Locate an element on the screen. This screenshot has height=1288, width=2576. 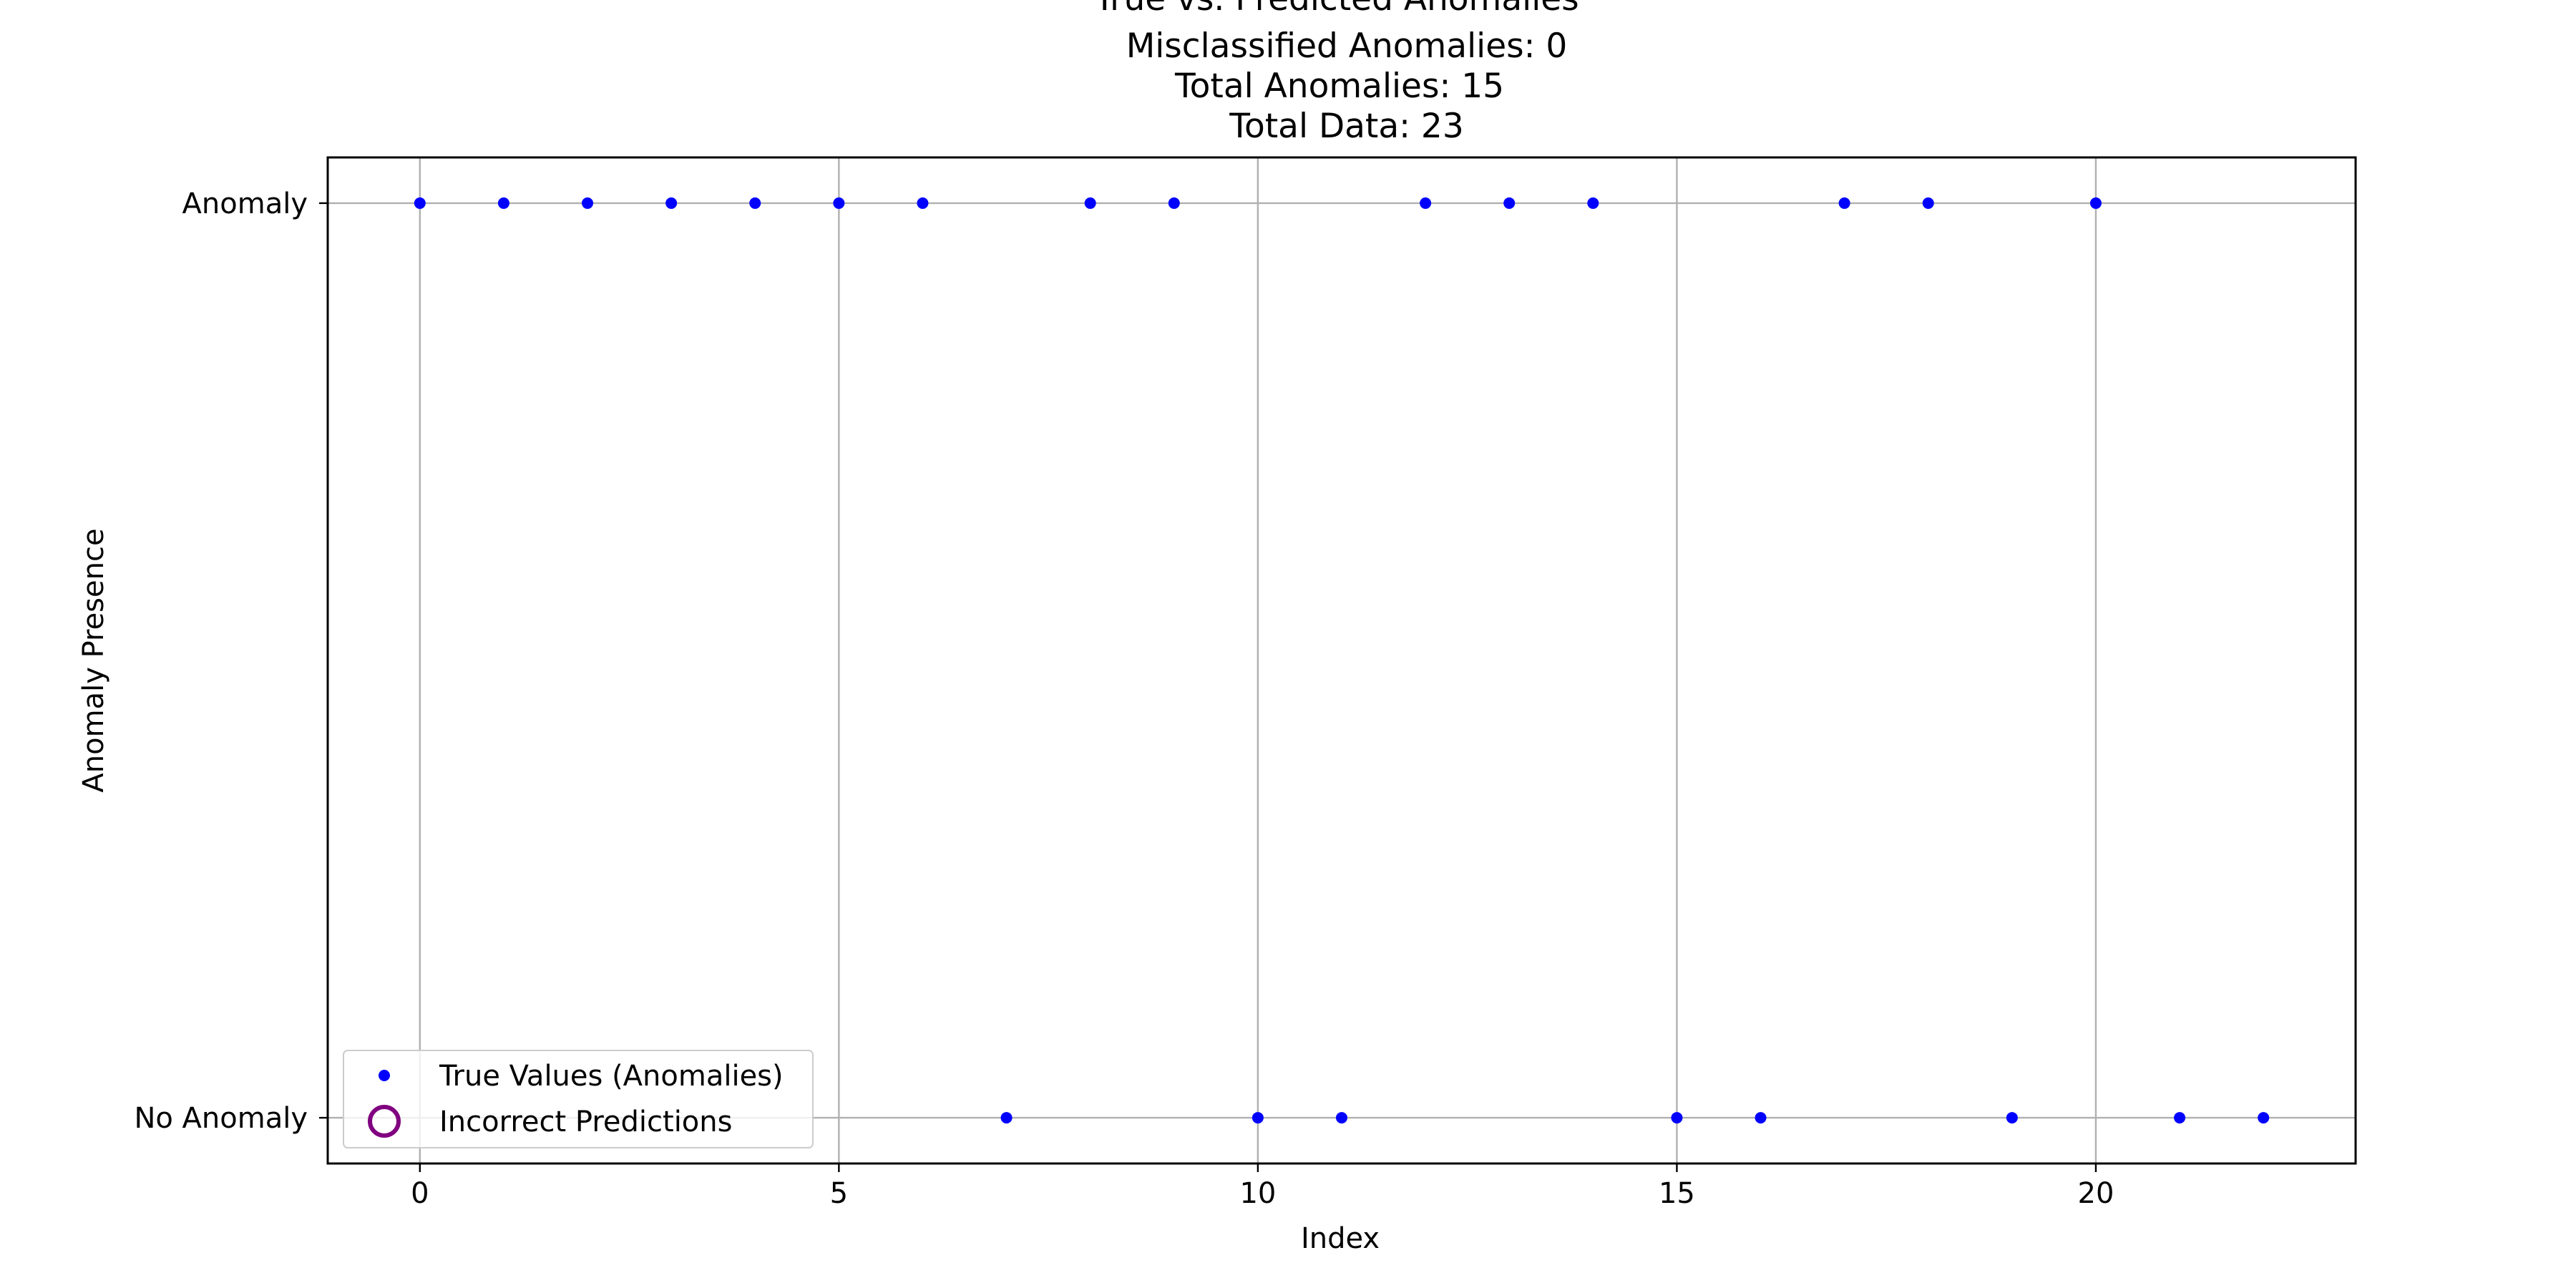
legend-marker-true-values is located at coordinates (384, 1075).